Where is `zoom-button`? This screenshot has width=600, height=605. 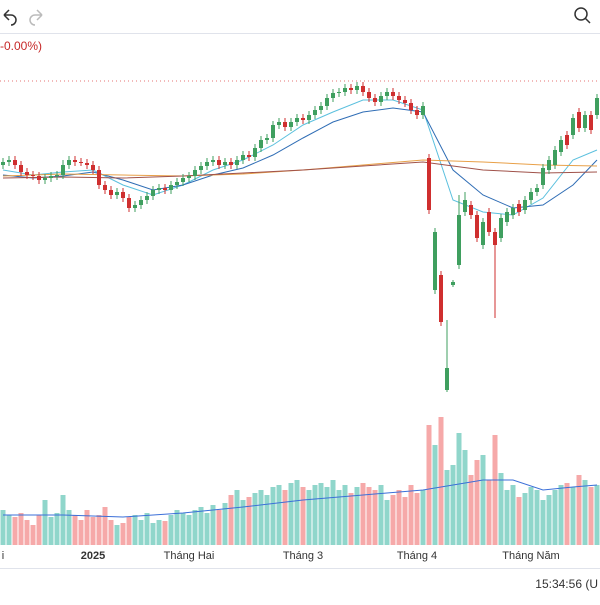 zoom-button is located at coordinates (582, 15).